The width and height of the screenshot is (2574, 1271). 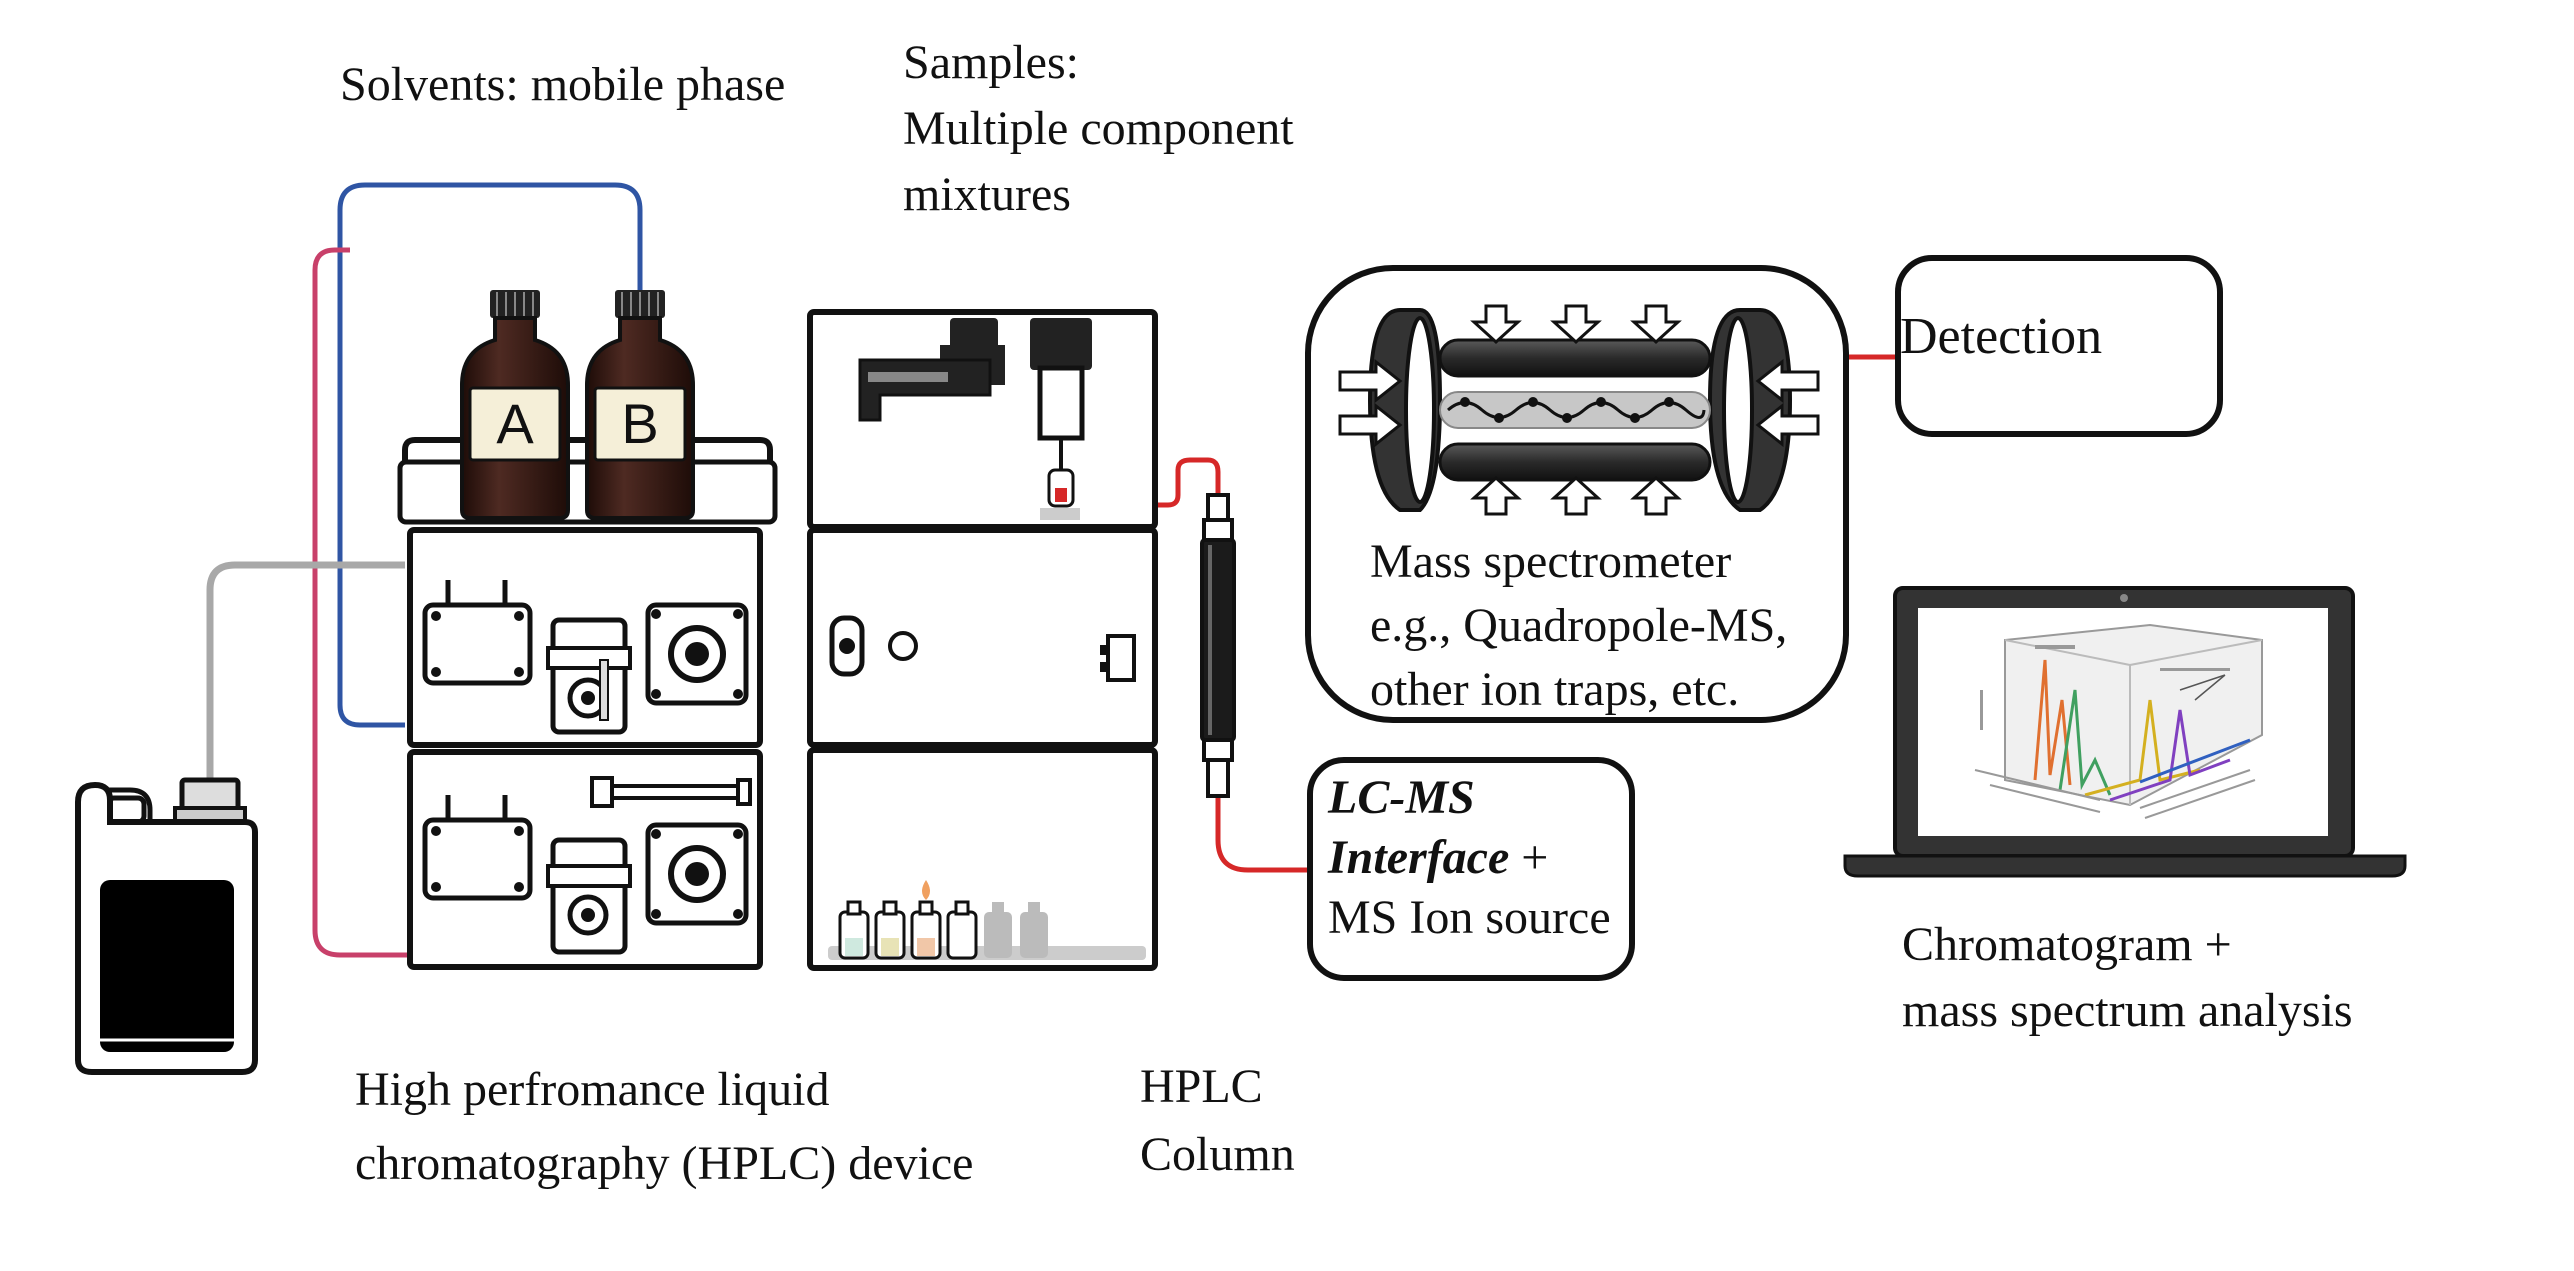 What do you see at coordinates (1419, 857) in the screenshot?
I see `interface-line-2-bold: Interface` at bounding box center [1419, 857].